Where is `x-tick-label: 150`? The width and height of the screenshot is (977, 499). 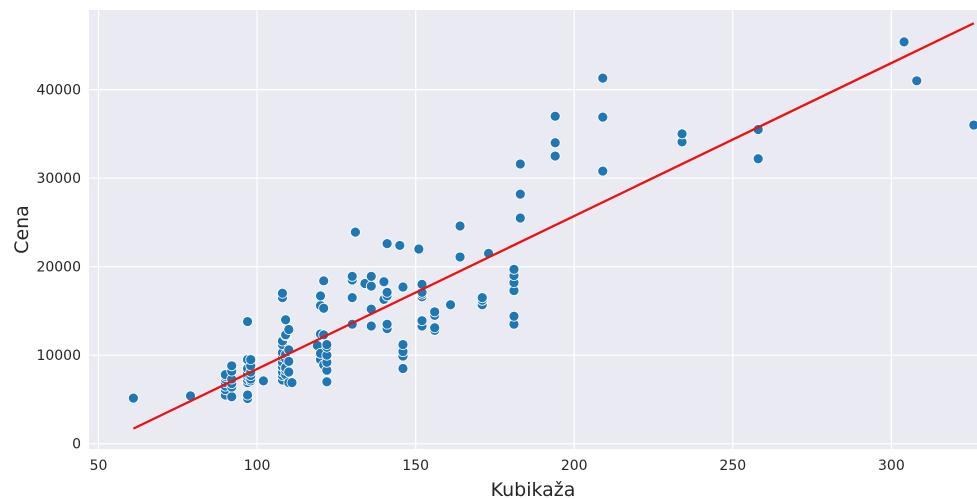
x-tick-label: 150 is located at coordinates (415, 466).